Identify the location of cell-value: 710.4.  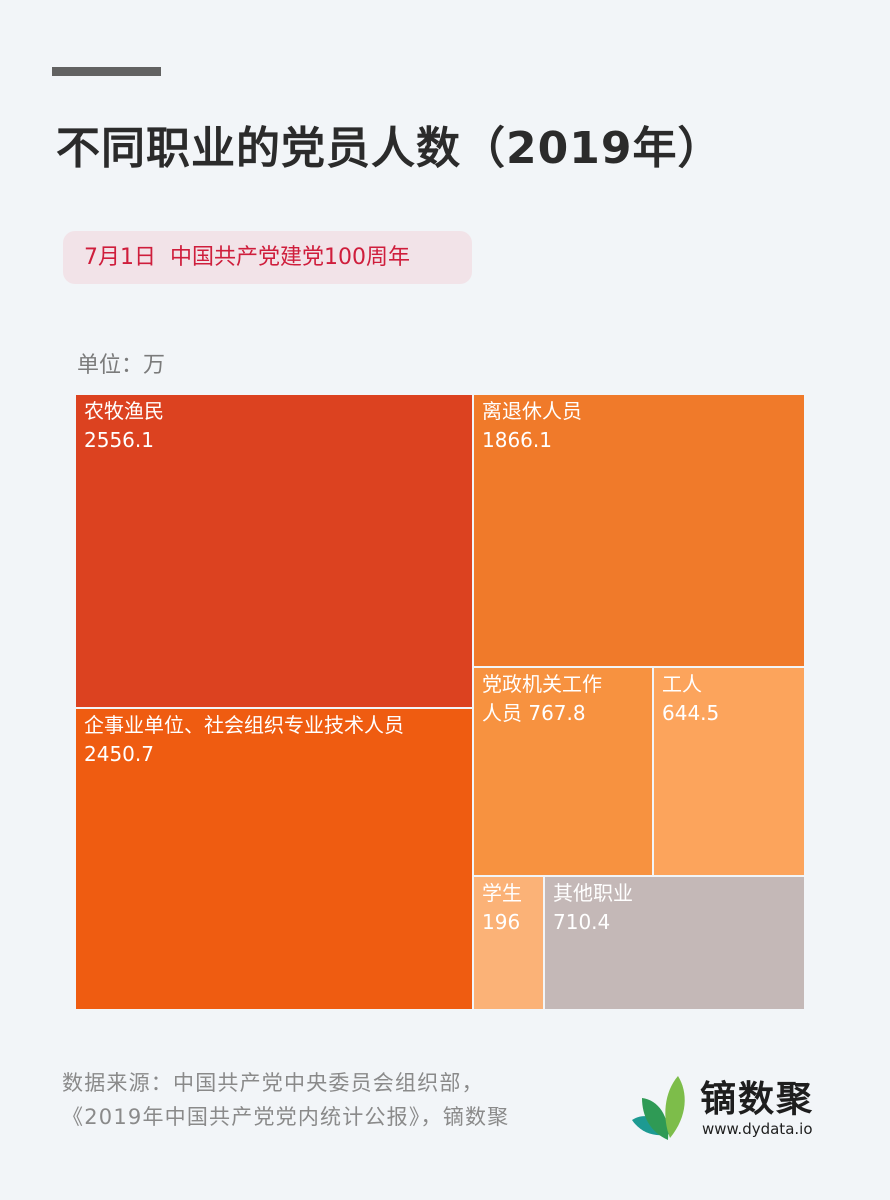
(582, 922).